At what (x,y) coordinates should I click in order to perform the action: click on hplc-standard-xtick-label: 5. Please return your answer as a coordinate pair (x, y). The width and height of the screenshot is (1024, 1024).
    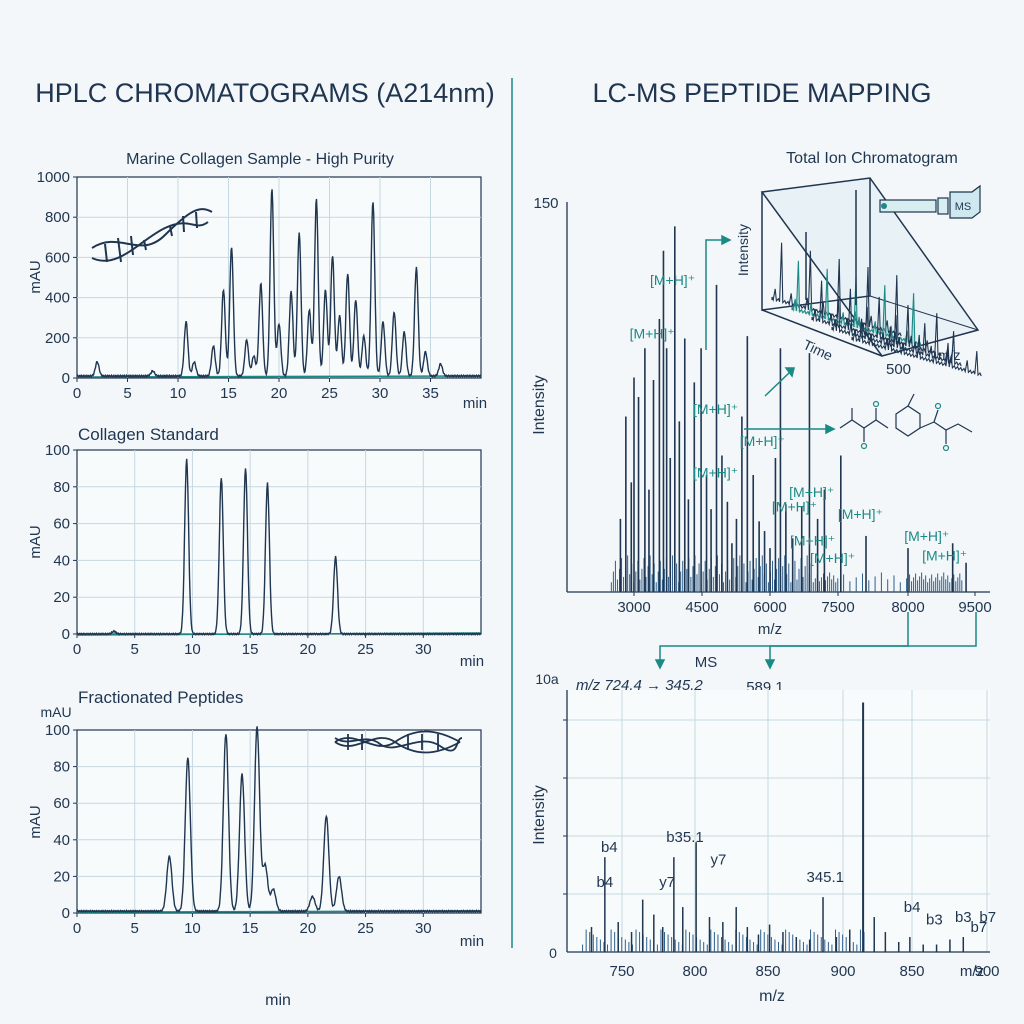
    Looking at the image, I should click on (135, 649).